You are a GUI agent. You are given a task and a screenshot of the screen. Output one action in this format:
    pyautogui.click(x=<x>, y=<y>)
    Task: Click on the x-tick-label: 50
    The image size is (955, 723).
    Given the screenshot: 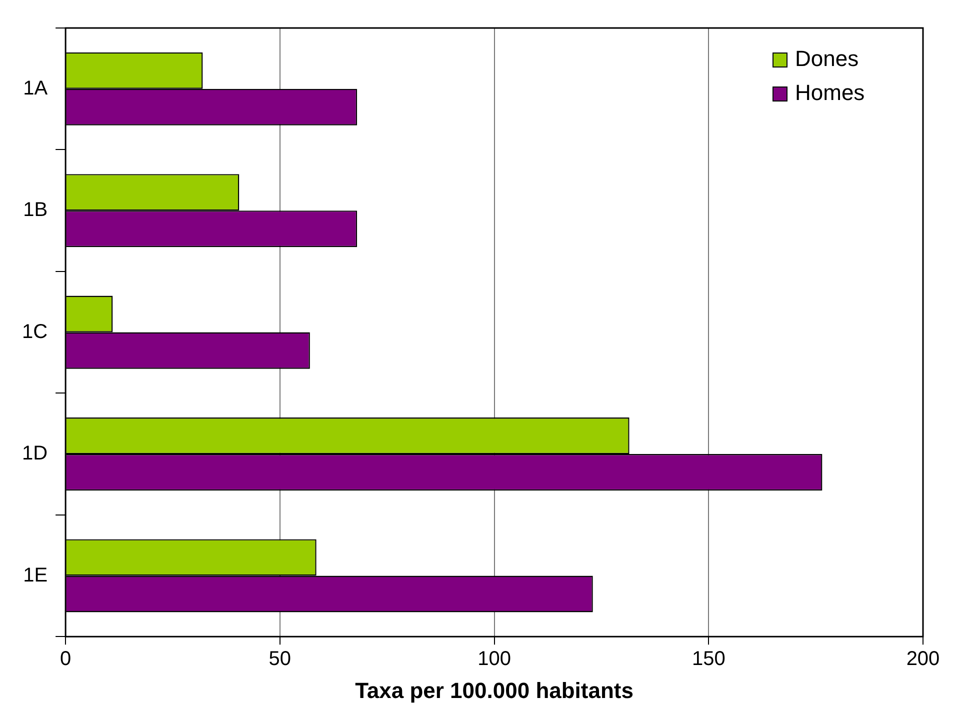 What is the action you would take?
    pyautogui.click(x=280, y=659)
    